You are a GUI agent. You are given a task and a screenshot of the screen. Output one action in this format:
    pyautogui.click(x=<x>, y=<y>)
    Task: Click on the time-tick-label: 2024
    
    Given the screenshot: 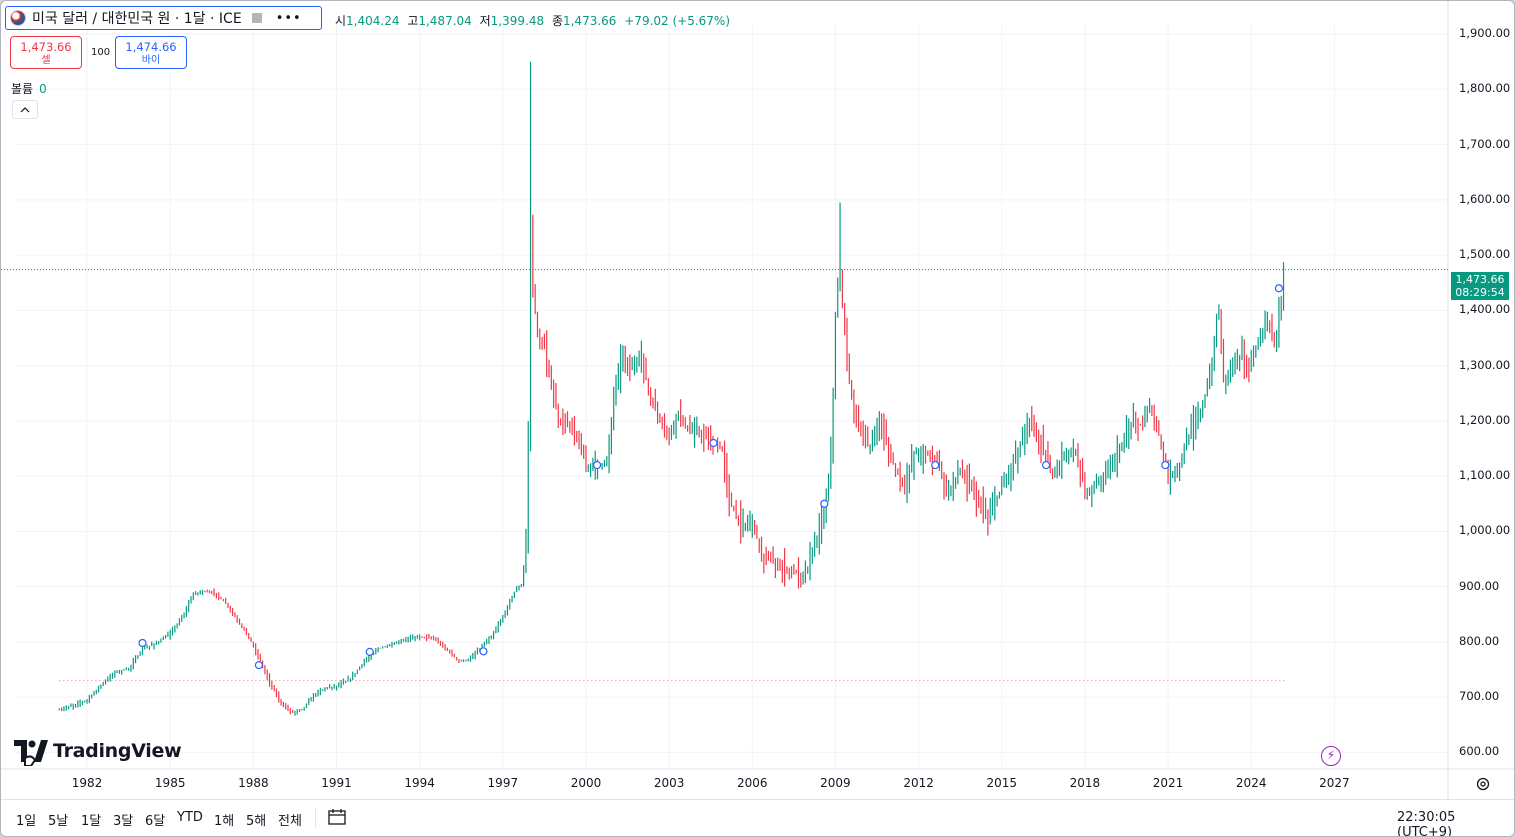 What is the action you would take?
    pyautogui.click(x=1251, y=783)
    